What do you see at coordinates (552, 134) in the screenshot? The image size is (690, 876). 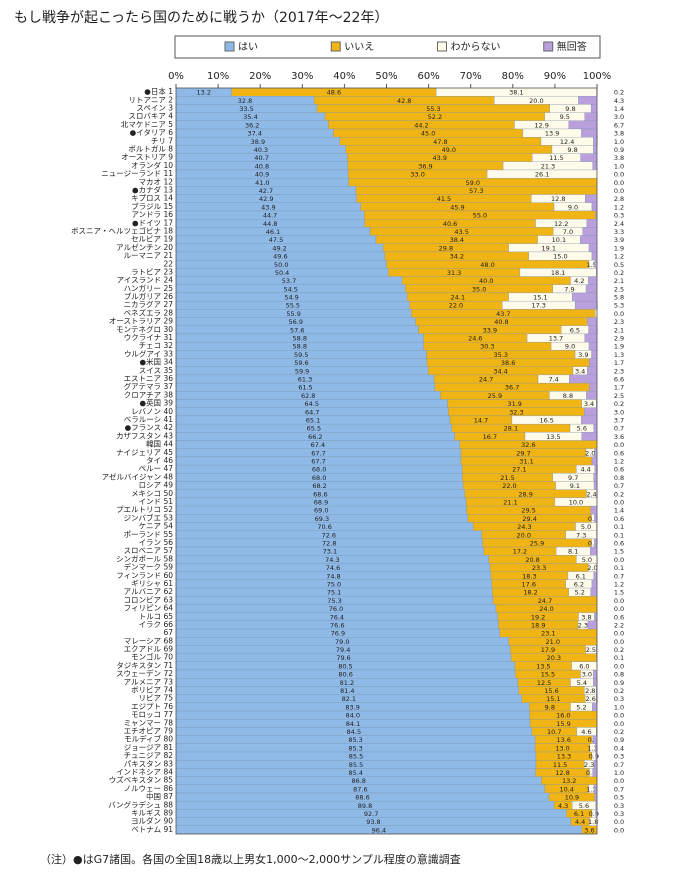 I see `data-label: 13.9` at bounding box center [552, 134].